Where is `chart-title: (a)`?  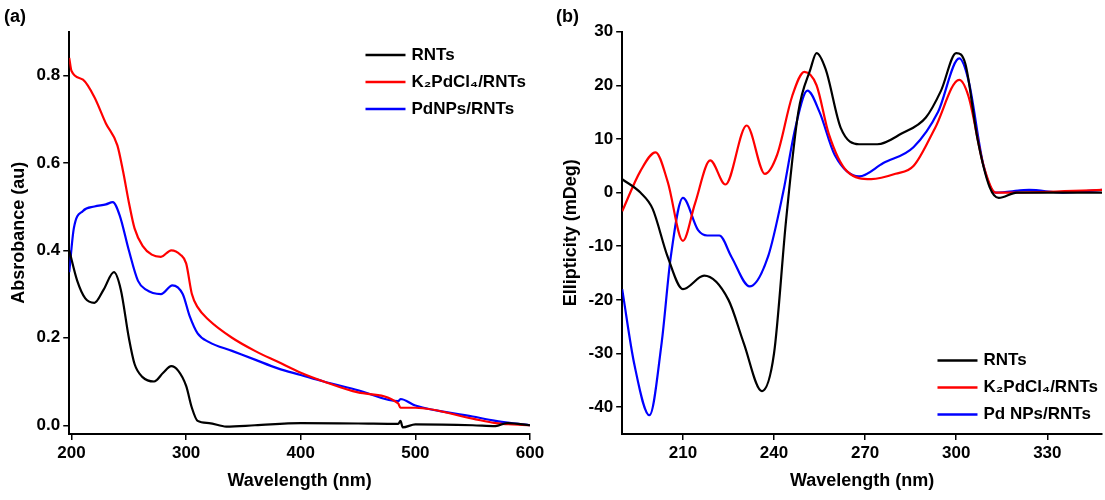 chart-title: (a) is located at coordinates (15, 15).